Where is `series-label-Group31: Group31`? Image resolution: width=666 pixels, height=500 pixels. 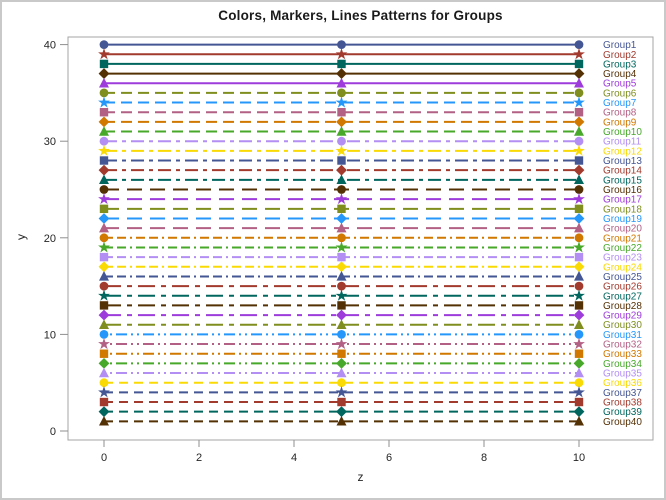
series-label-Group31: Group31 is located at coordinates (622, 335).